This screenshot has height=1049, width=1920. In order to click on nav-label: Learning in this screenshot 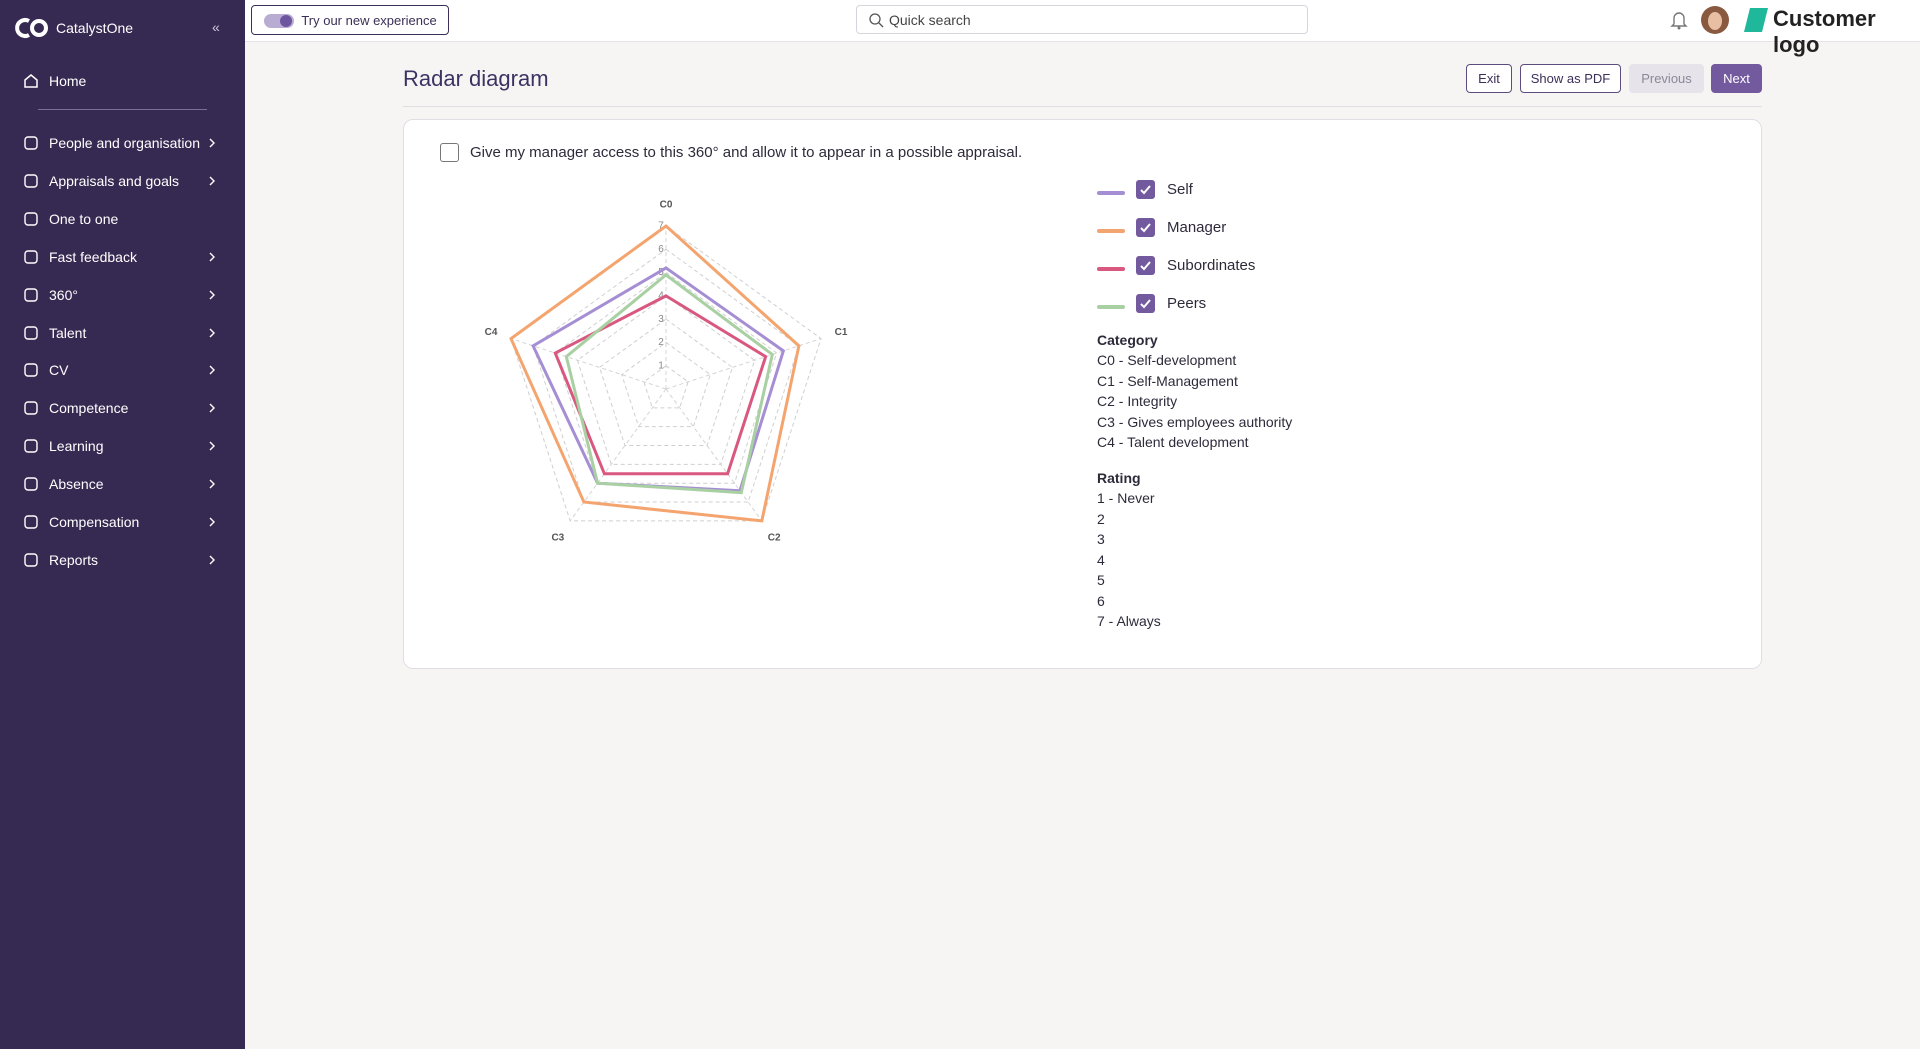, I will do `click(76, 446)`.